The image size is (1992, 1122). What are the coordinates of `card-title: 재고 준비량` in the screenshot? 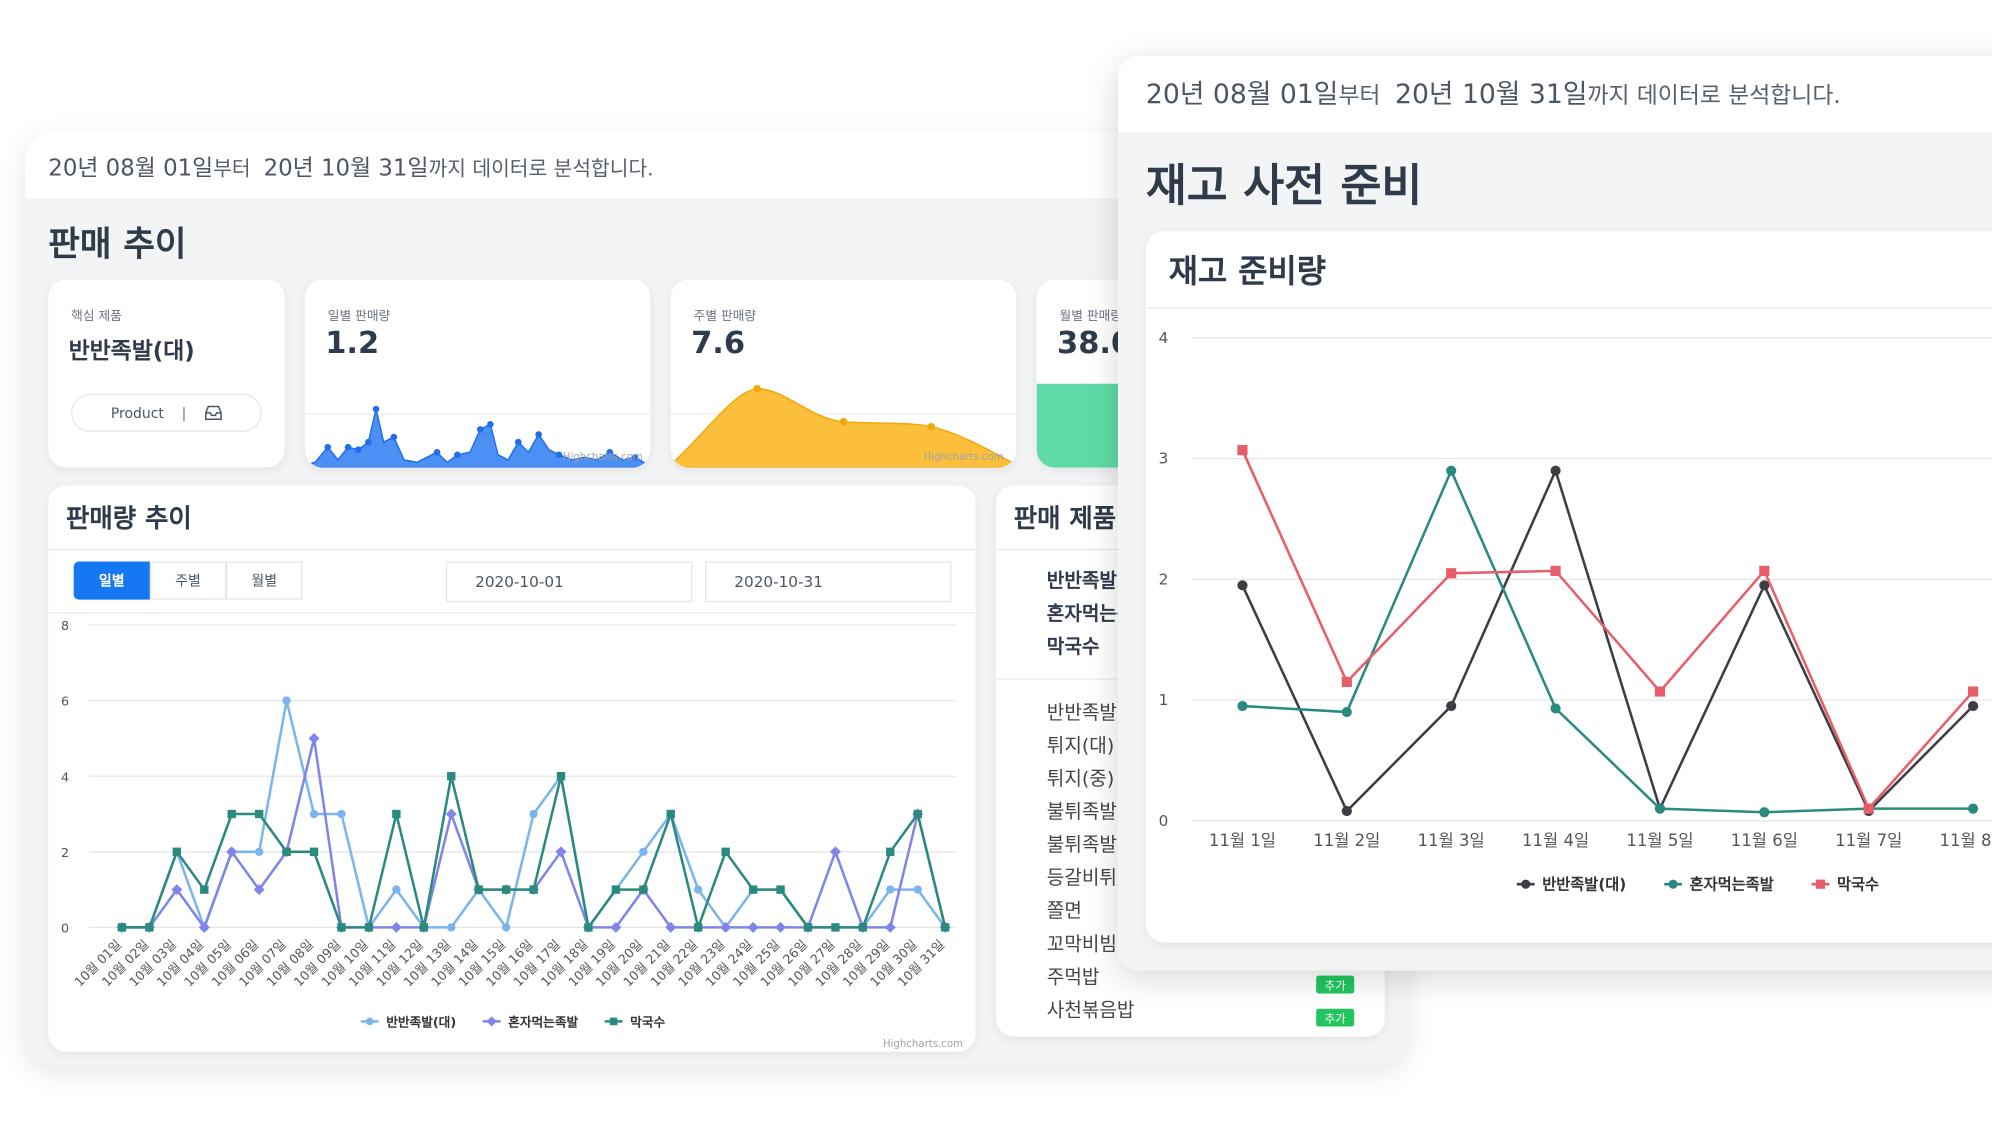 It's located at (1247, 271).